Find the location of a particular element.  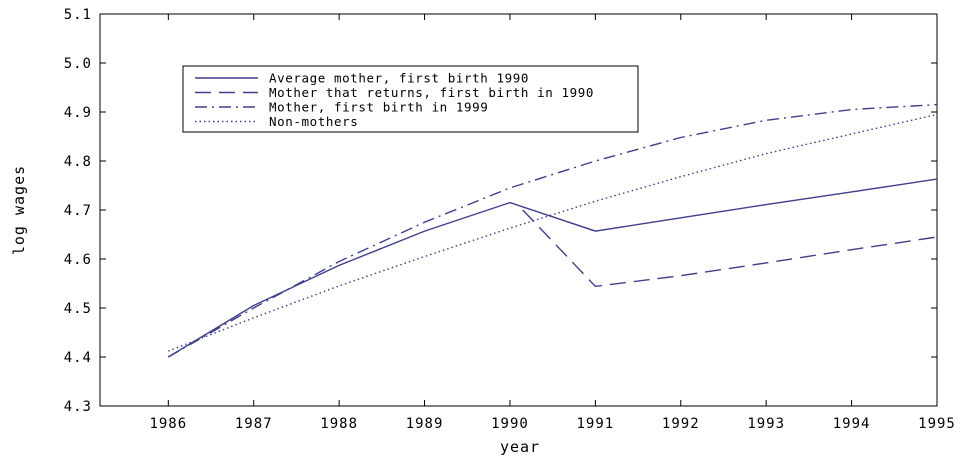

y-tick-label: 5.1 is located at coordinates (78, 15).